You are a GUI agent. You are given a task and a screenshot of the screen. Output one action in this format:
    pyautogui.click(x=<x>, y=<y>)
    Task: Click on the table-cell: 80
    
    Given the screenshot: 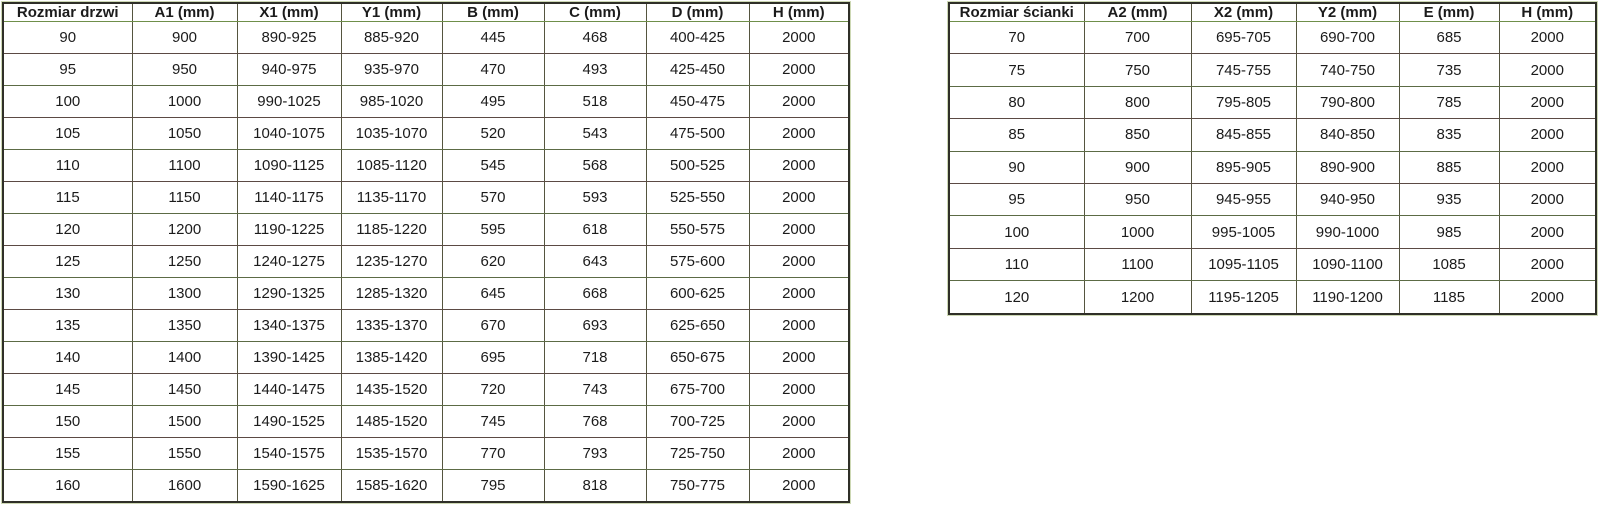 What is the action you would take?
    pyautogui.click(x=1016, y=103)
    